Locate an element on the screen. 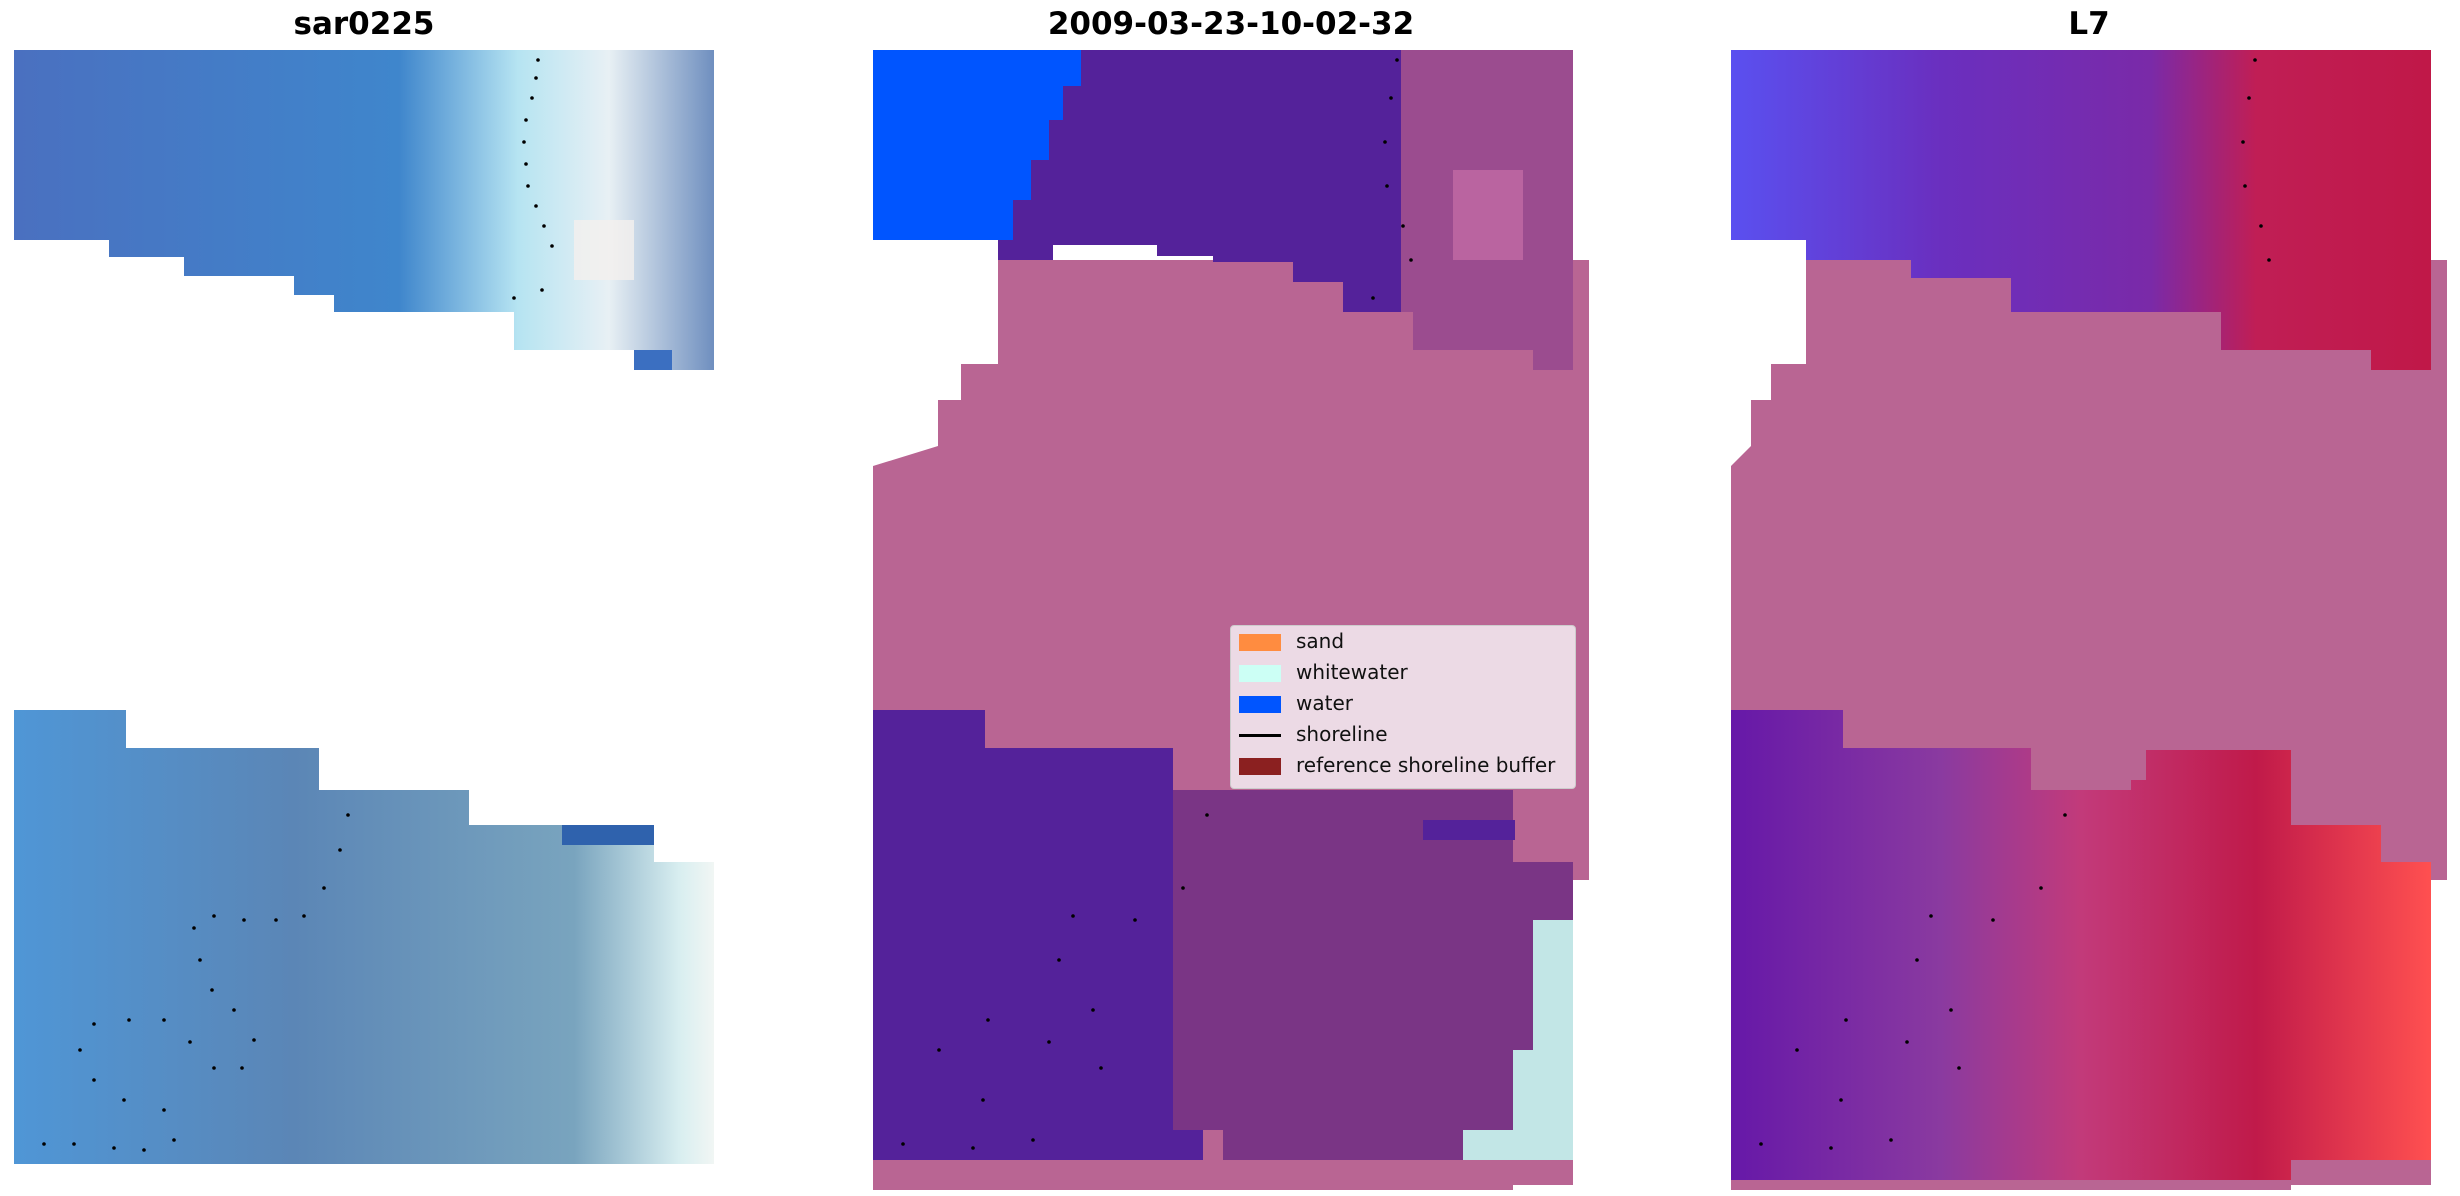 The width and height of the screenshot is (2460, 1196). panel-title-l7: L7 is located at coordinates (2089, 24).